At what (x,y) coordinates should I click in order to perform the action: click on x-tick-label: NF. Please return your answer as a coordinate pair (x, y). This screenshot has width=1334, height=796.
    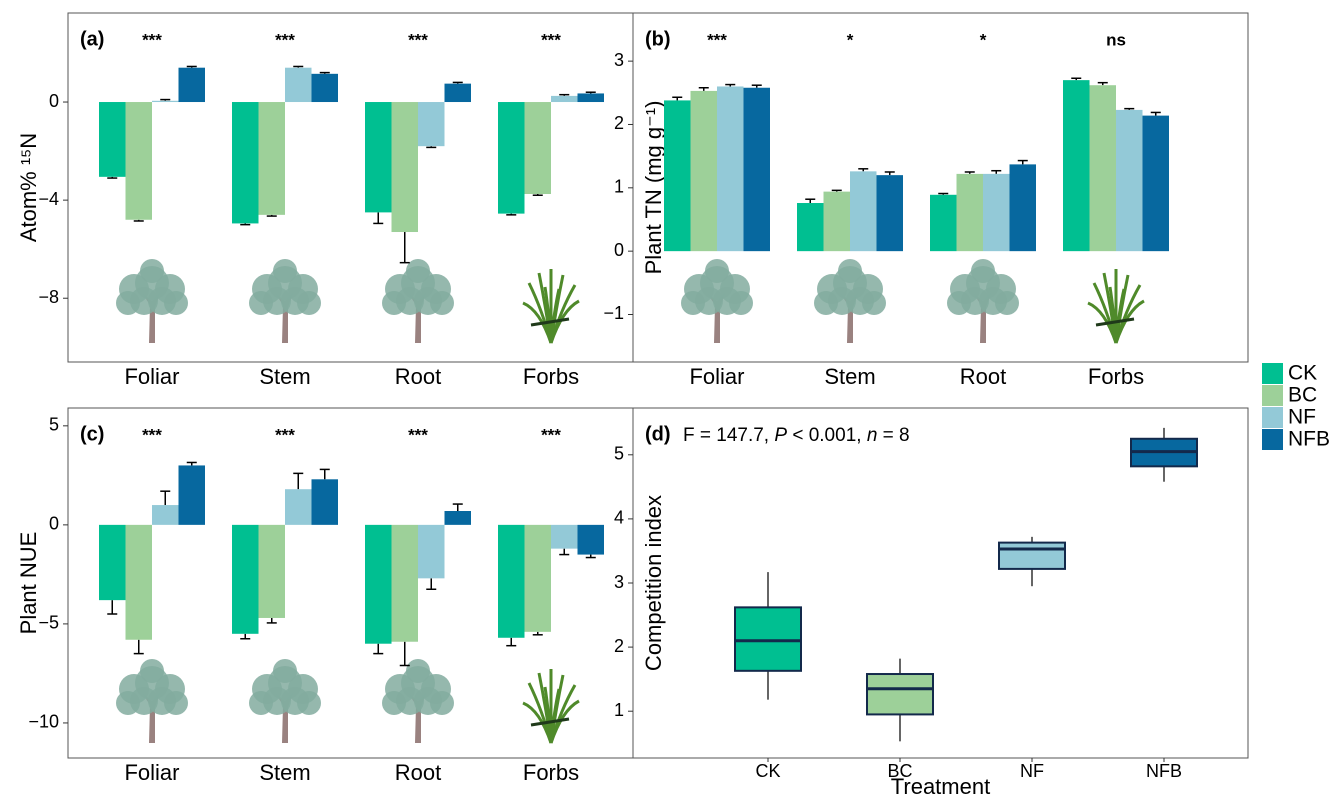
    Looking at the image, I should click on (1032, 771).